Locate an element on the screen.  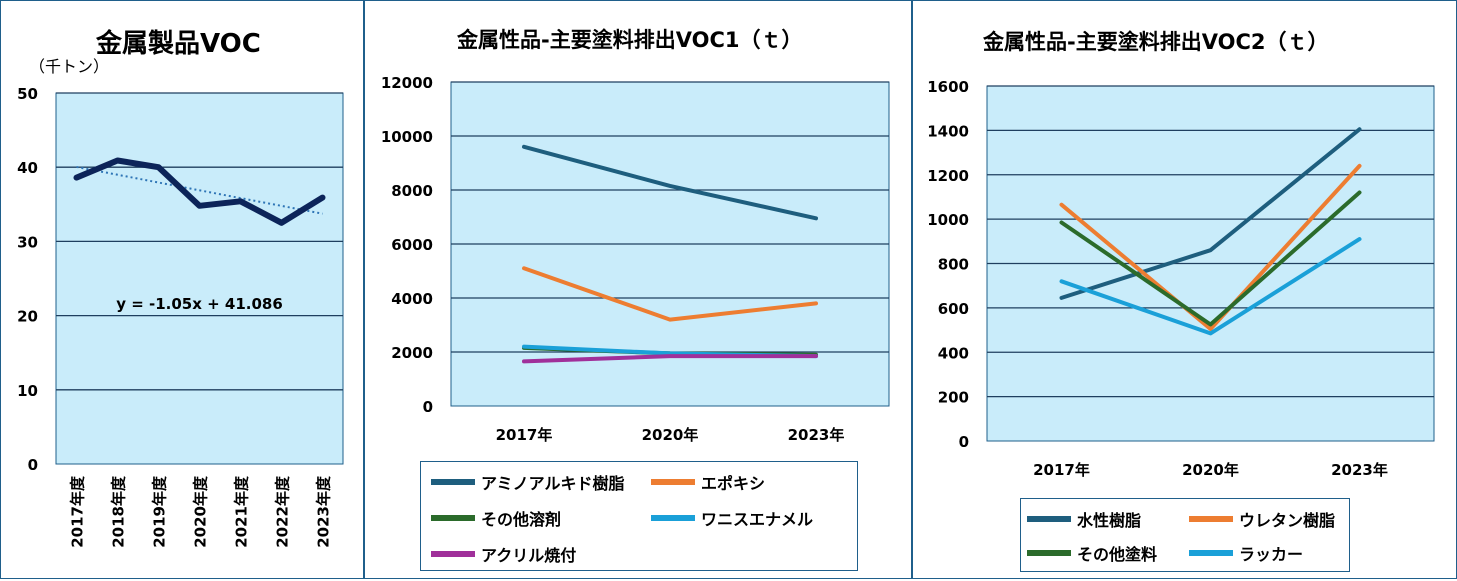
legend-item: その他塗料 is located at coordinates (1092, 553).